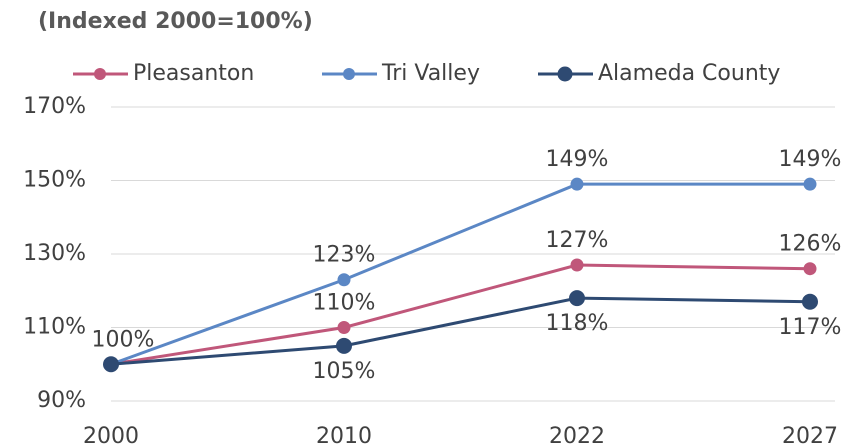 Image resolution: width=859 pixels, height=448 pixels. I want to click on data-label: 100%, so click(123, 339).